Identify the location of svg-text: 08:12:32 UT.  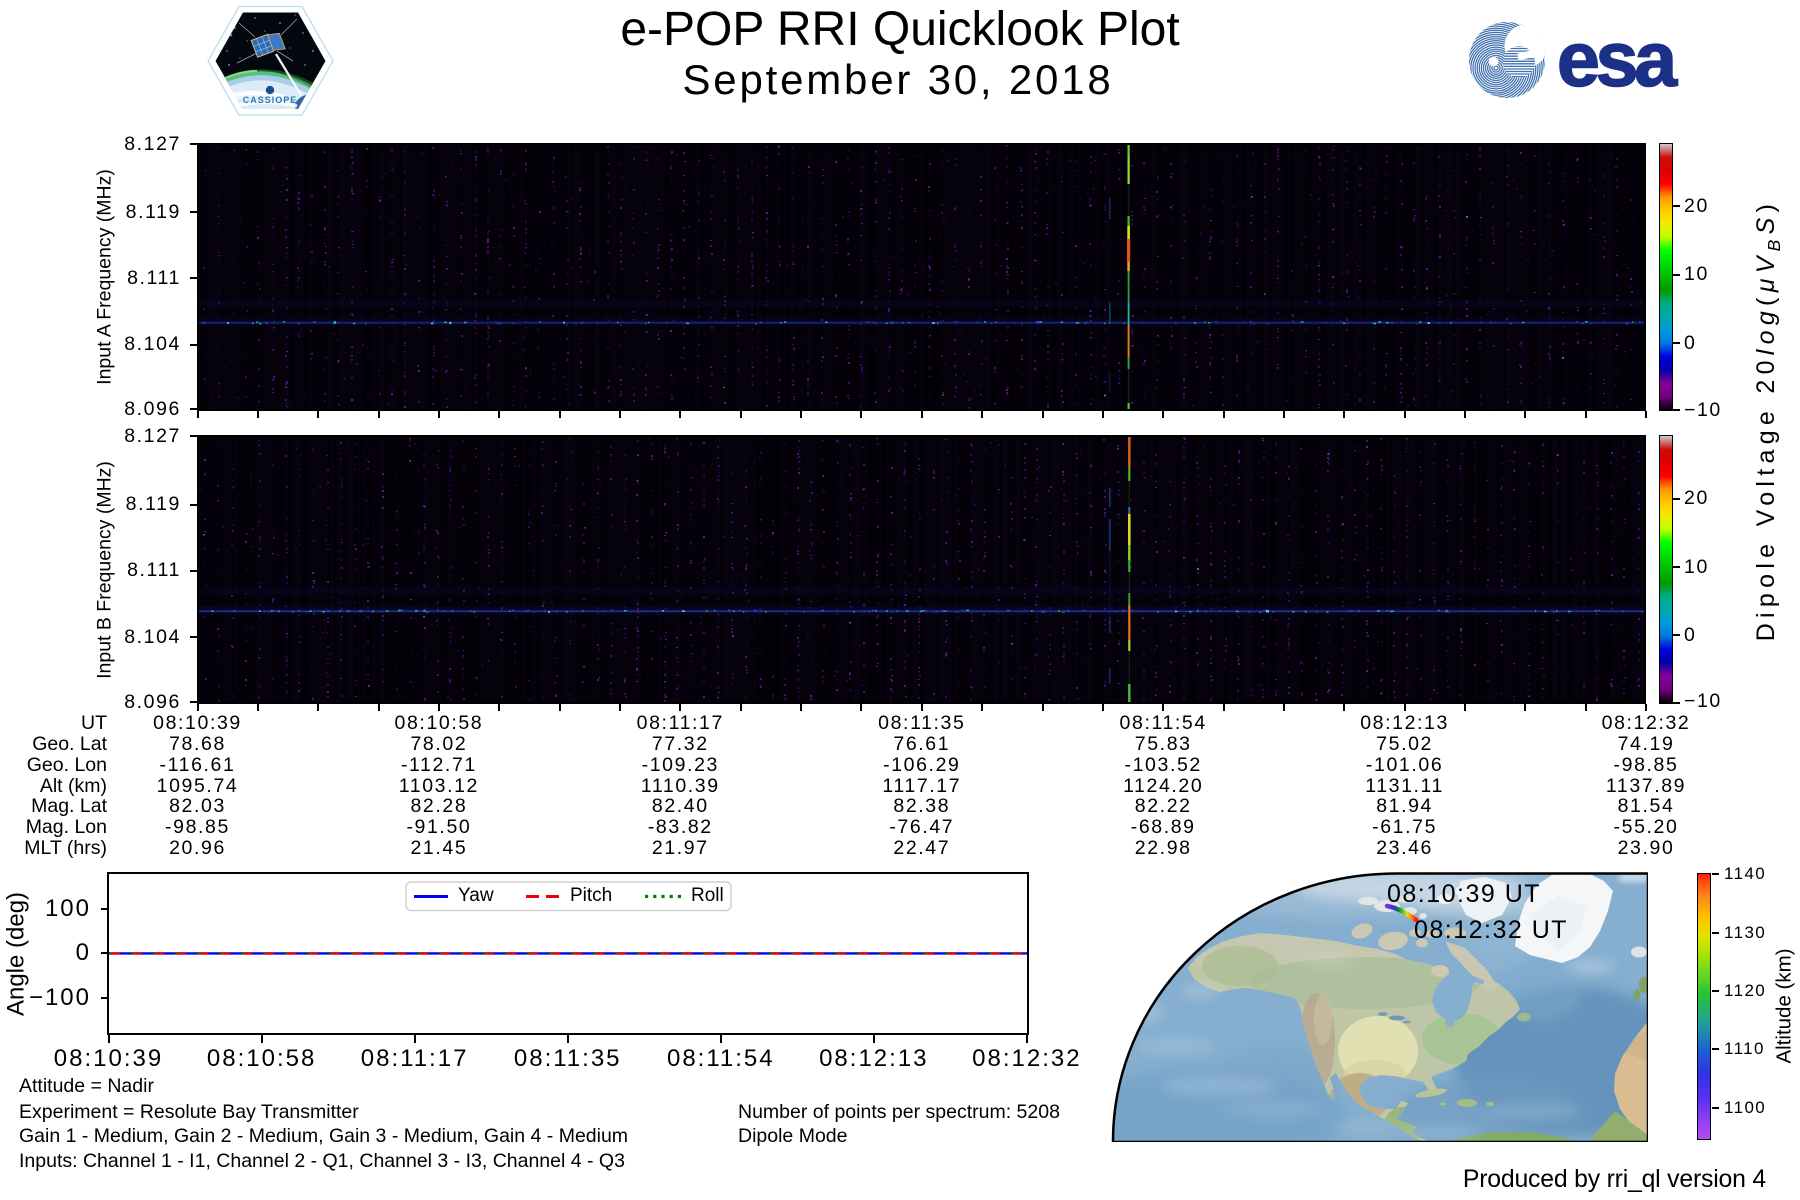
(1491, 930).